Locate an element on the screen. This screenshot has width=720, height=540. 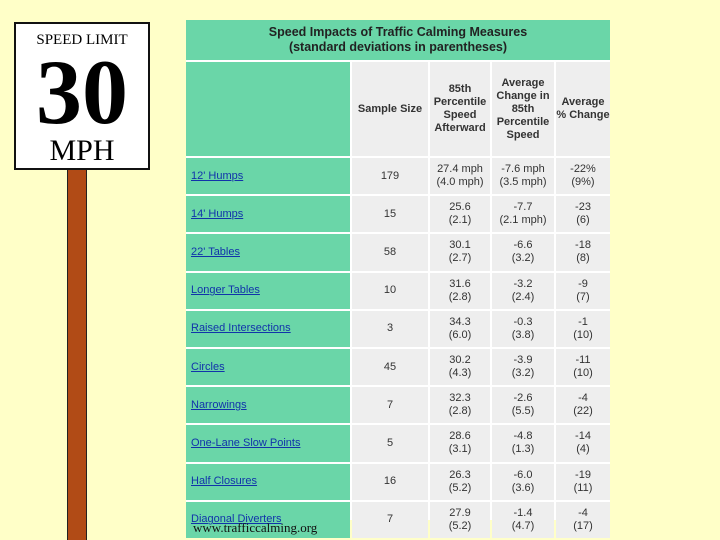
cell-value: 58 is located at coordinates (390, 251).